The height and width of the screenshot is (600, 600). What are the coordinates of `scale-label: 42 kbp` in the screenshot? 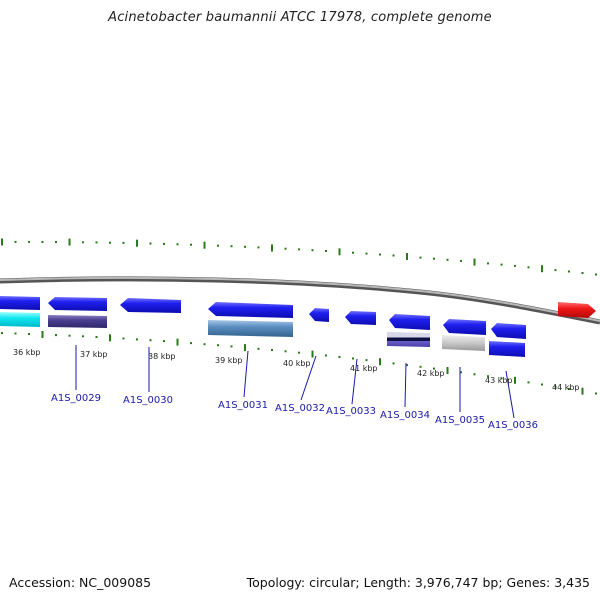 It's located at (431, 373).